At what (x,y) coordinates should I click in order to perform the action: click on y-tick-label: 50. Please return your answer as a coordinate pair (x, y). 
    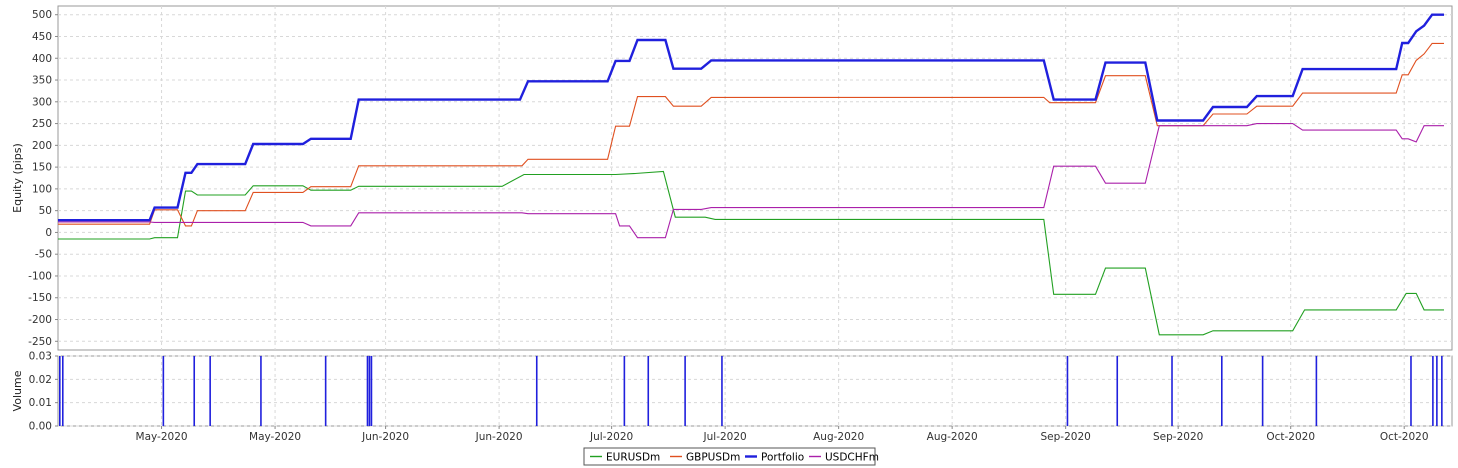
    Looking at the image, I should click on (45, 211).